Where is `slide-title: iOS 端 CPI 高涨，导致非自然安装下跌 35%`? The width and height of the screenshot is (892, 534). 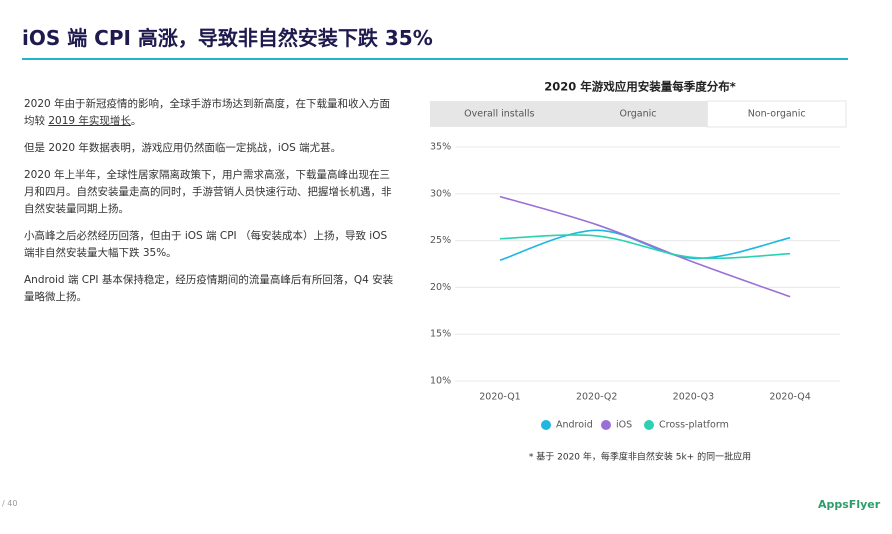
slide-title: iOS 端 CPI 高涨，导致非自然安装下跌 35% is located at coordinates (227, 38).